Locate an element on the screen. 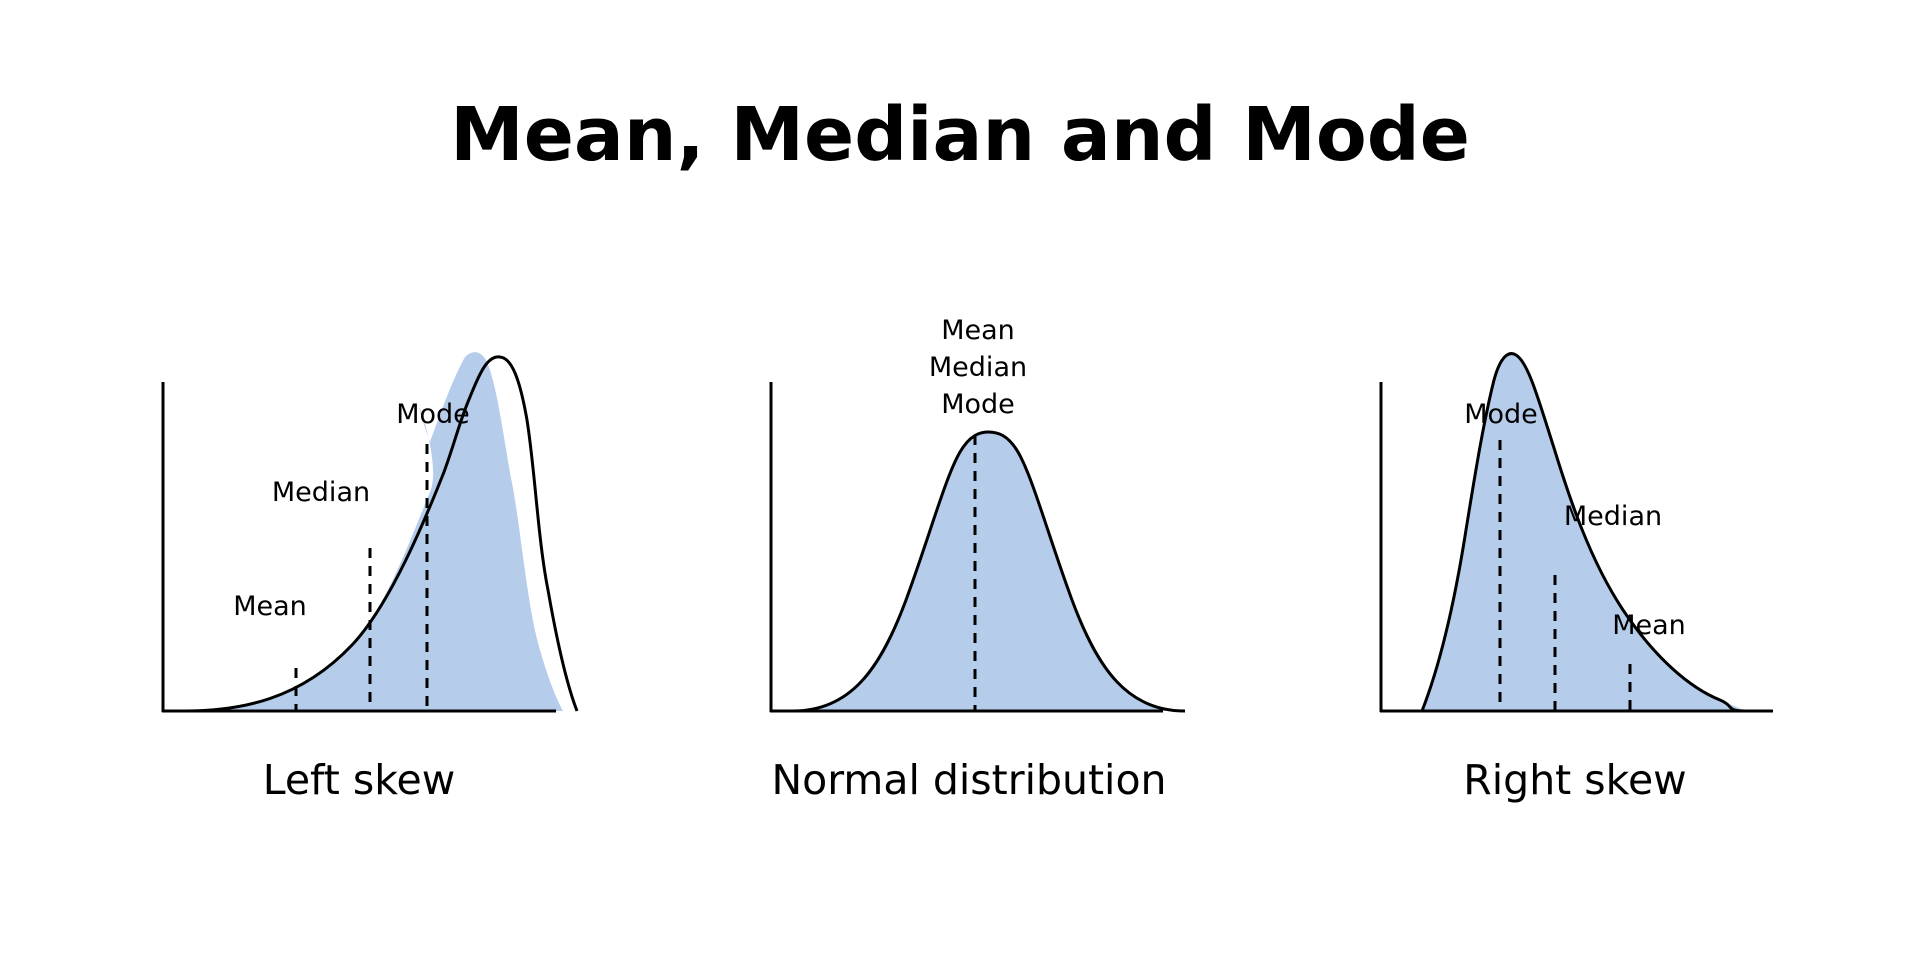 The height and width of the screenshot is (970, 1920). panel-normal: Mean Median Mode Normal distribution is located at coordinates (977, 559).